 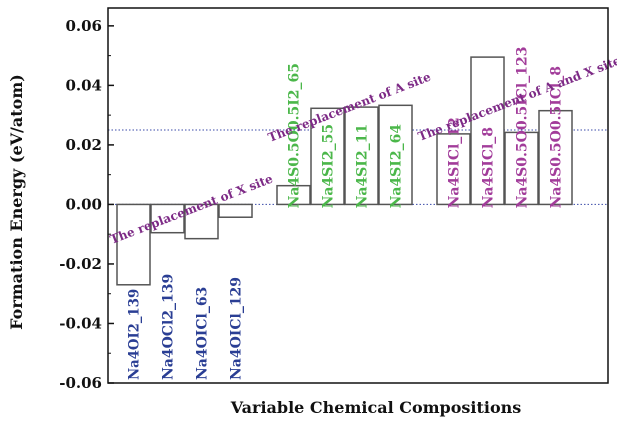 I want to click on bar-label: Na4SI2_55, so click(x=329, y=166).